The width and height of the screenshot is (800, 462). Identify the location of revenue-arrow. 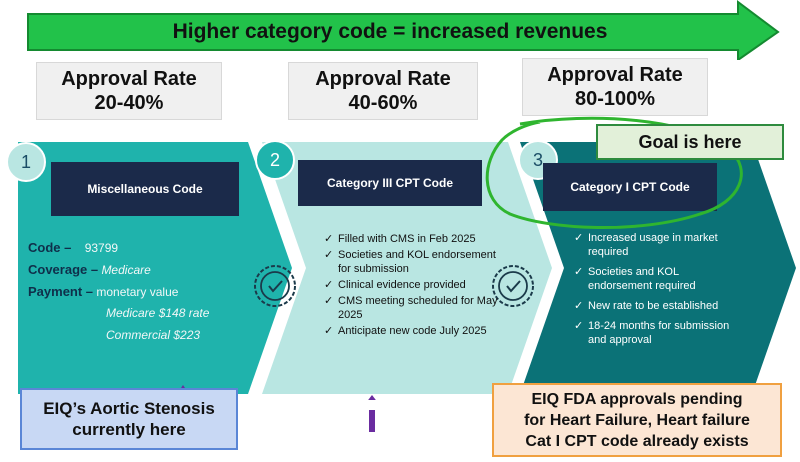
(403, 30).